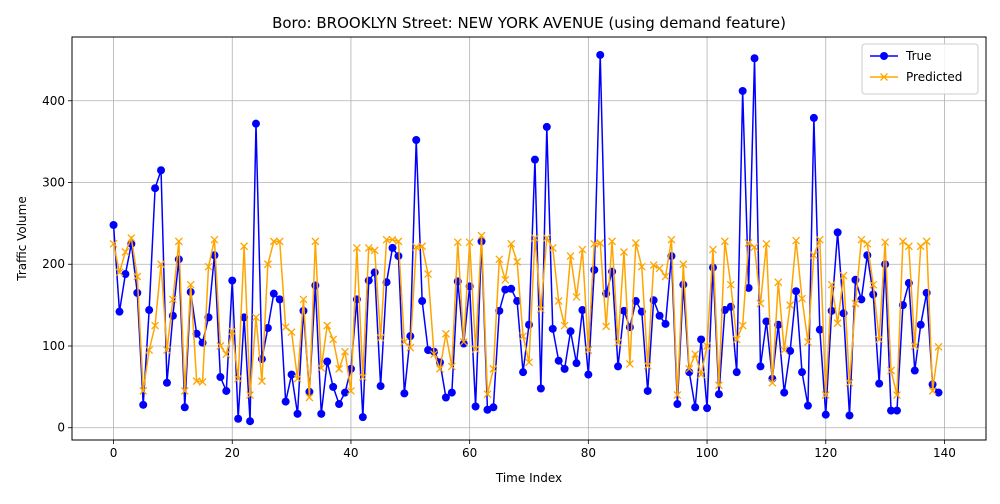 The width and height of the screenshot is (1000, 504). What do you see at coordinates (61, 428) in the screenshot?
I see `y-tick-label: 0` at bounding box center [61, 428].